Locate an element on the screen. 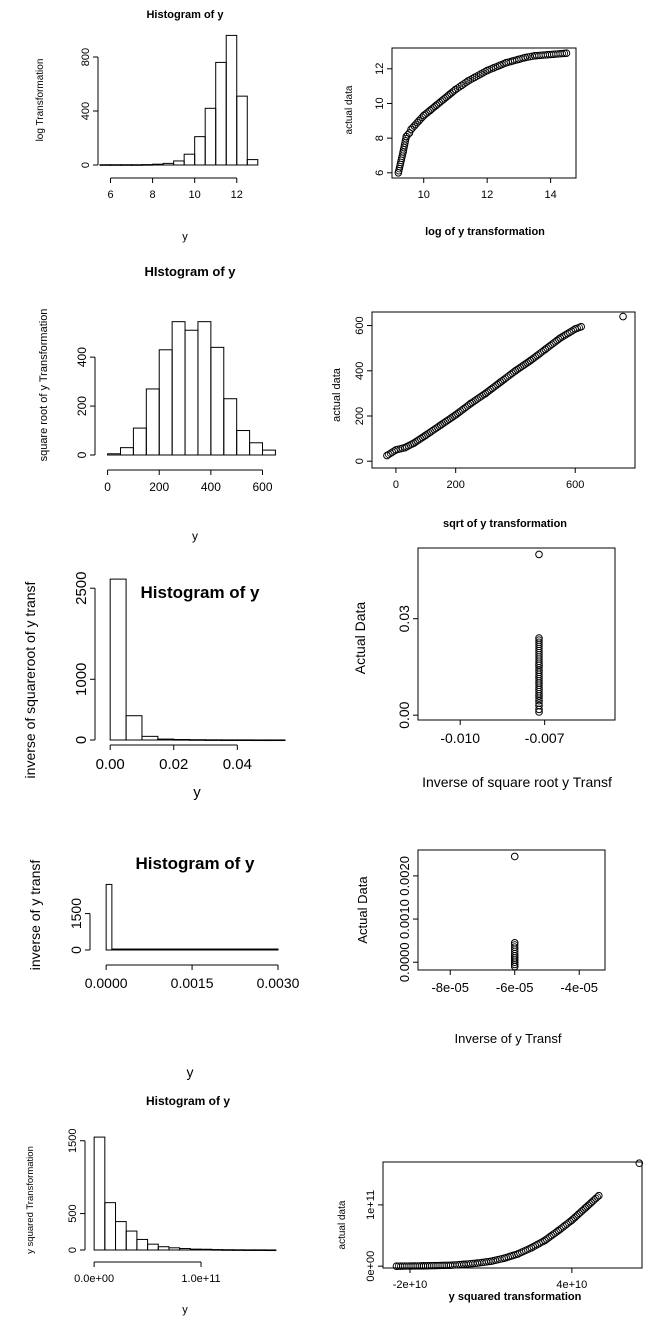  panel6-y-tick-label: 0.03 is located at coordinates (404, 618).